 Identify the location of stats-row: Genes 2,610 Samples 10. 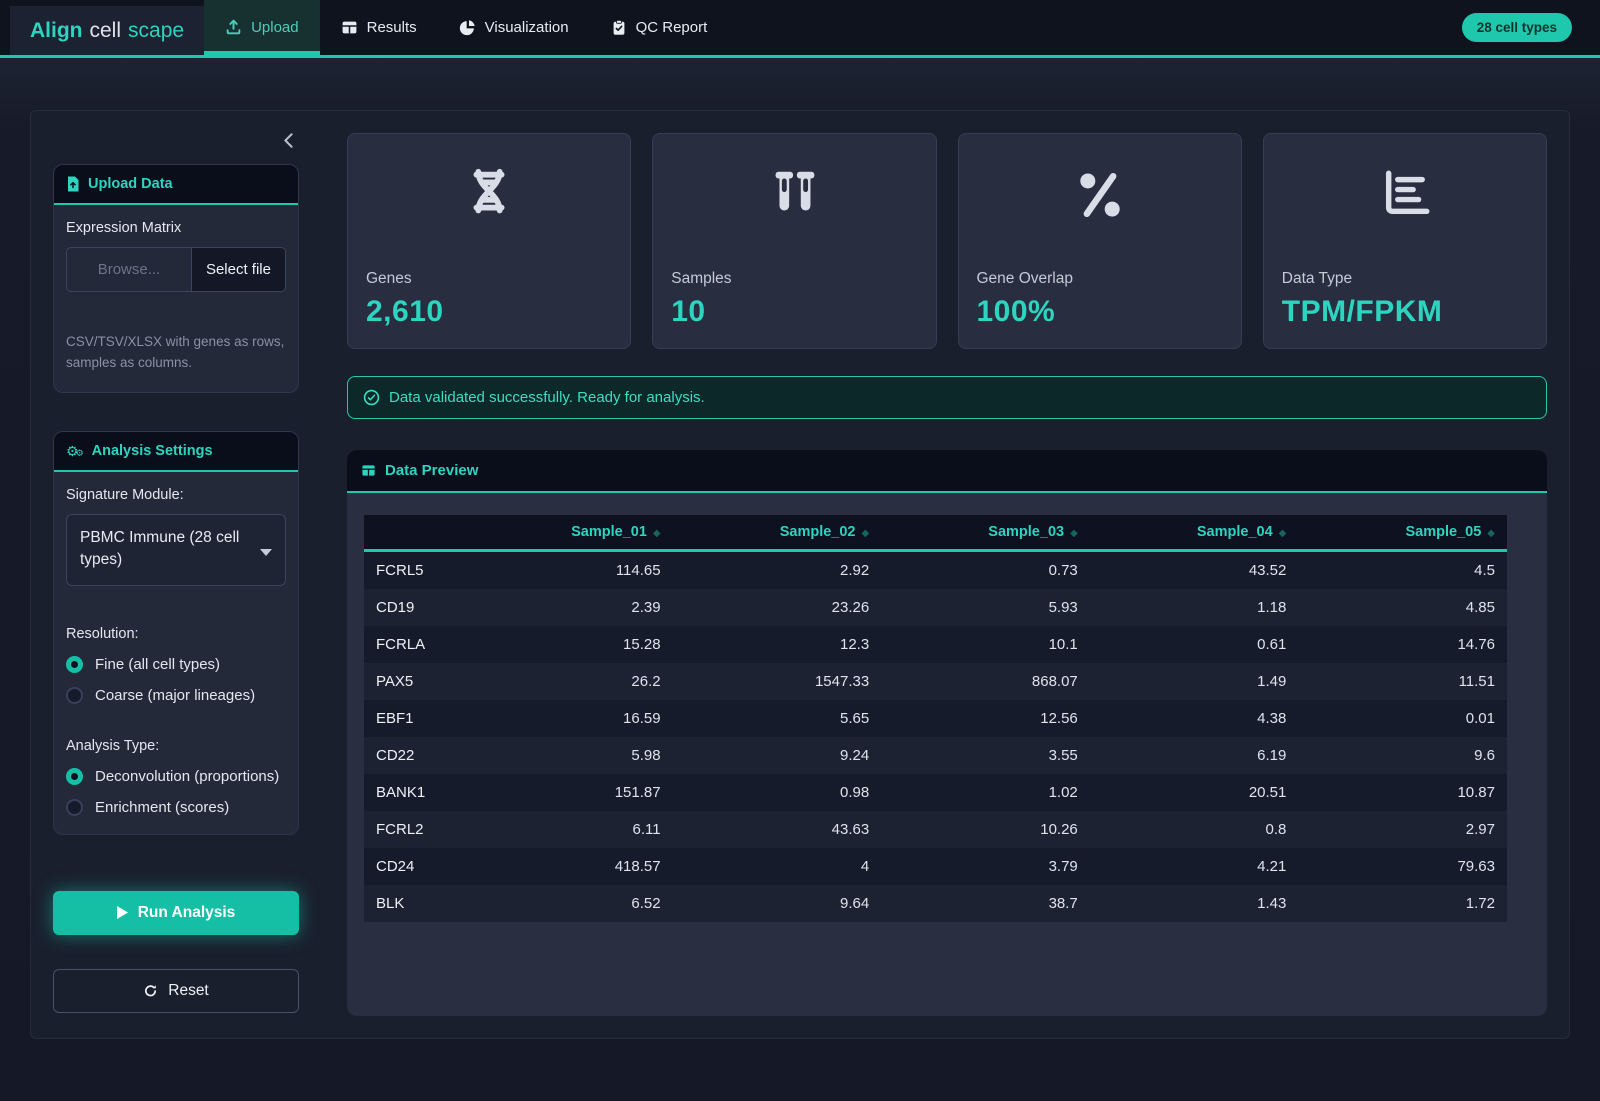
(947, 241).